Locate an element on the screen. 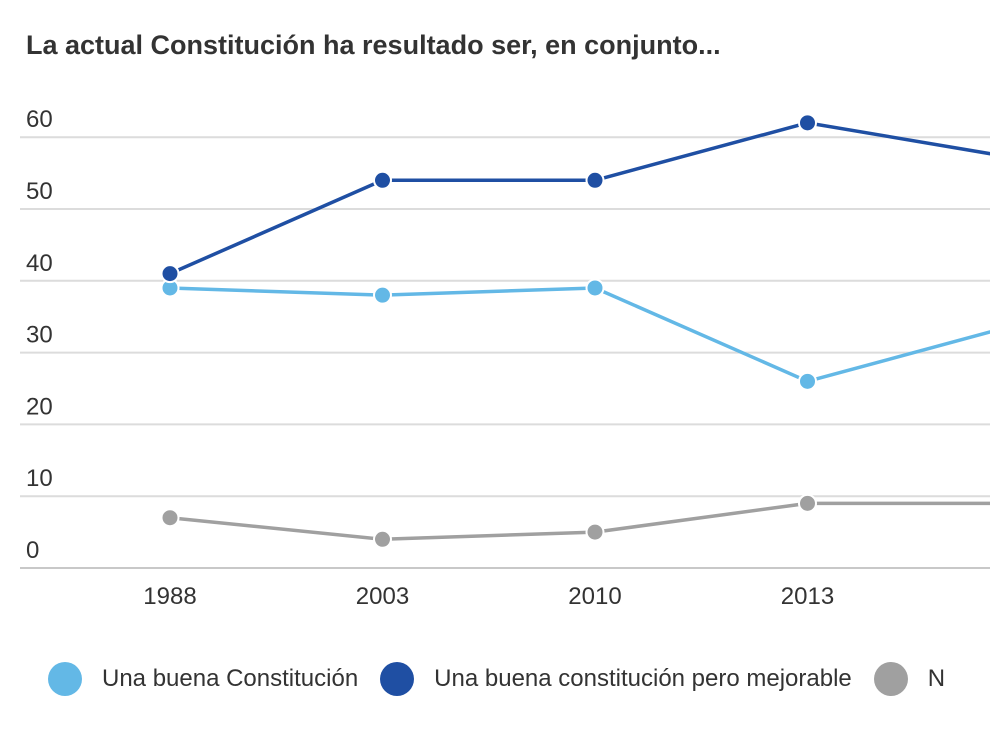 The height and width of the screenshot is (742, 990). legend-item-mejorable: Una buena constitución pero mejorable is located at coordinates (616, 679).